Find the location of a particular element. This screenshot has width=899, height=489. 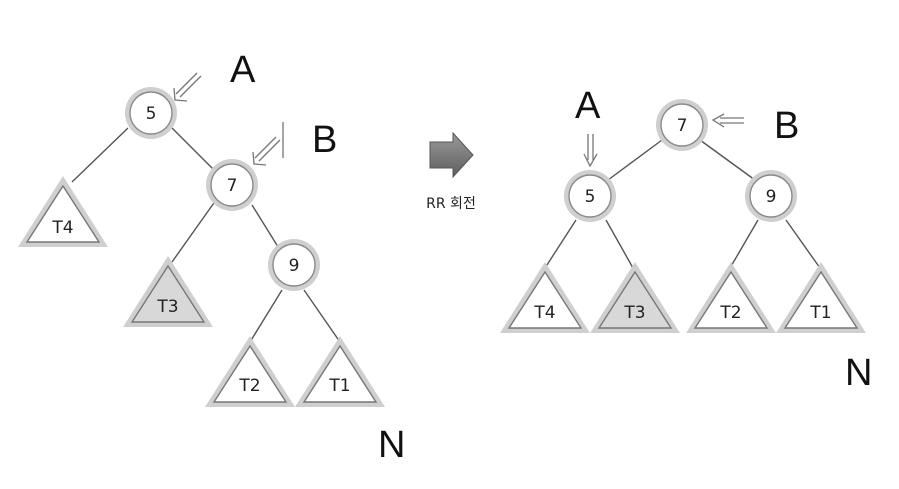

right-edges is located at coordinates (682, 204).